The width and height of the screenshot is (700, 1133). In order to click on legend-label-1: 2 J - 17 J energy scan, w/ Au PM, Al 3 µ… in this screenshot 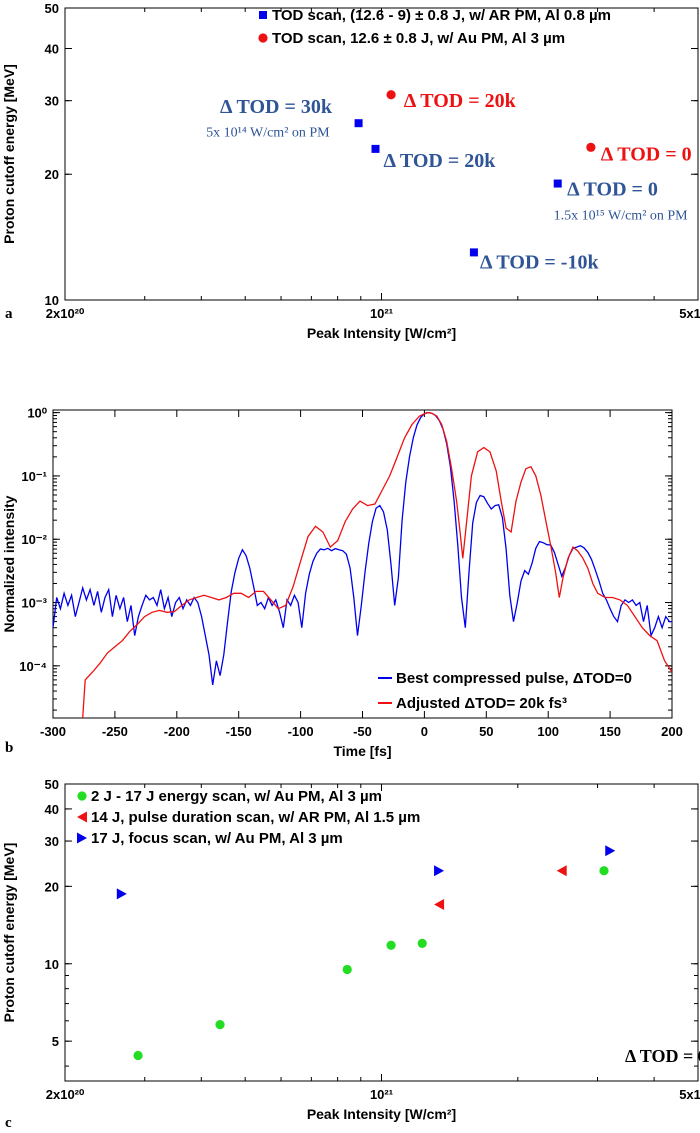, I will do `click(236, 796)`.